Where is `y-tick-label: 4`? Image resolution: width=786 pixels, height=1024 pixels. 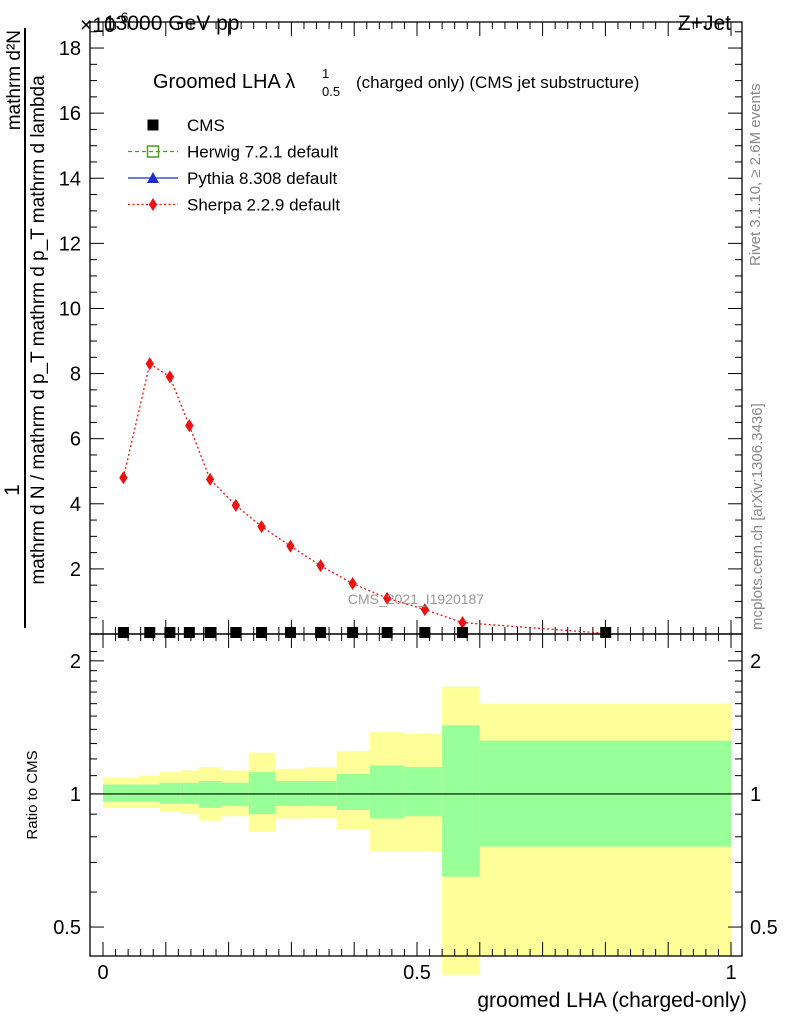
y-tick-label: 4 is located at coordinates (75, 505).